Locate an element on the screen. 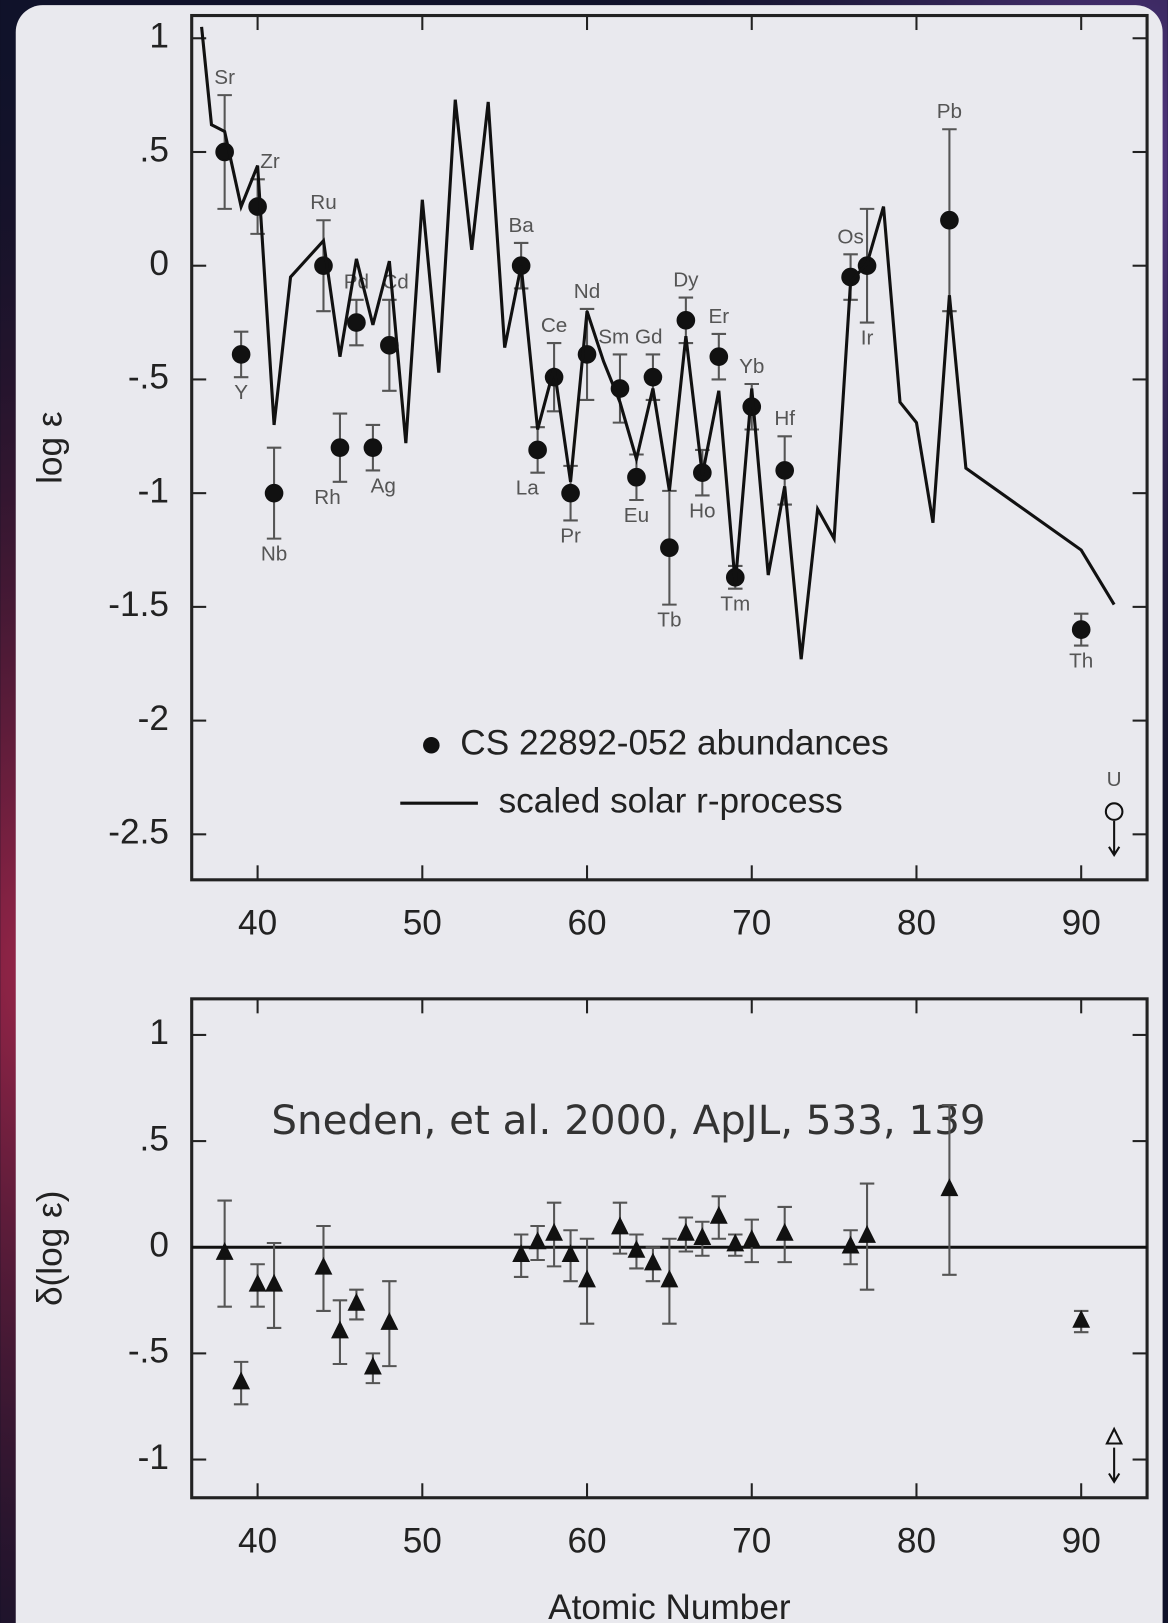 The image size is (1168, 1623). element-label: Ba is located at coordinates (521, 225).